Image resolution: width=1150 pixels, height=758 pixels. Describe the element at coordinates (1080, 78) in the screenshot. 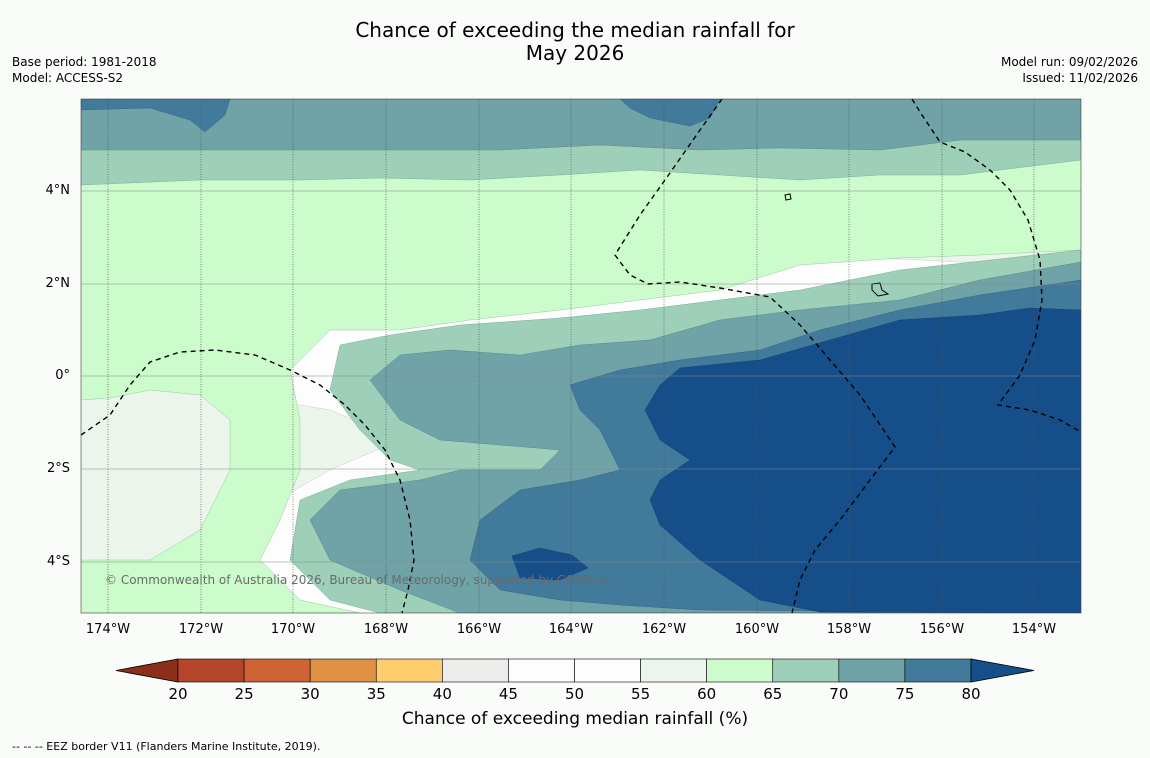

I see `issued-text: Issued: 11/02/2026` at that location.